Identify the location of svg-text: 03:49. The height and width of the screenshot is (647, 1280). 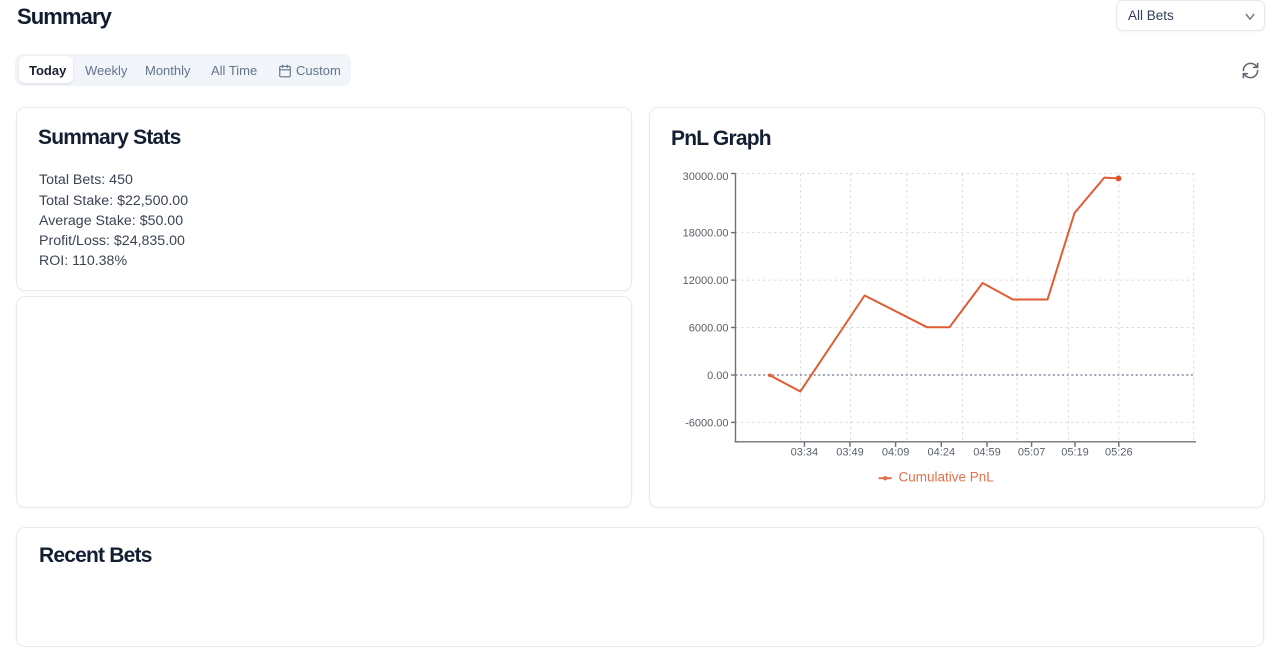
(850, 453).